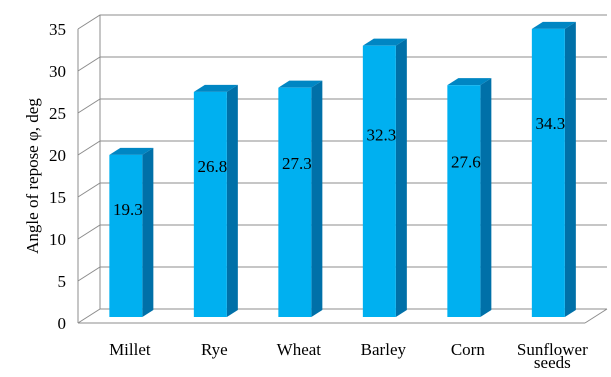 The width and height of the screenshot is (611, 377). Describe the element at coordinates (212, 166) in the screenshot. I see `data-label: 26.8` at that location.